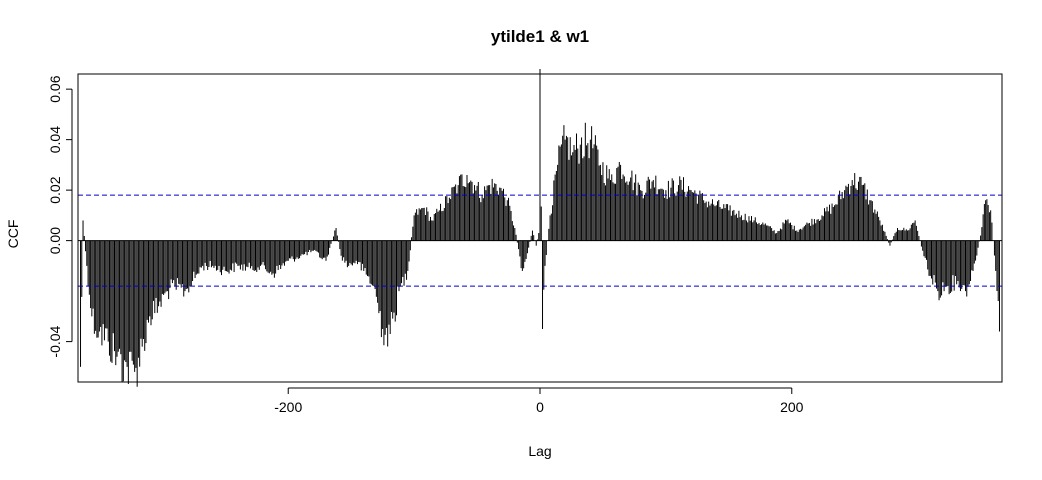 Image resolution: width=1042 pixels, height=480 pixels. What do you see at coordinates (55, 341) in the screenshot?
I see `y-tick-label: -0.04` at bounding box center [55, 341].